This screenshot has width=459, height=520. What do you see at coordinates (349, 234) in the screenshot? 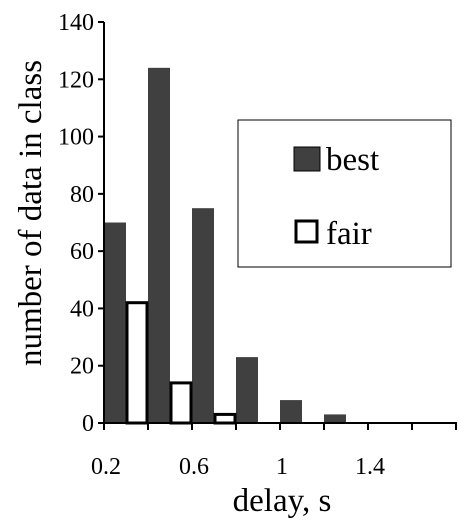
I see `legend-label-fair: fair` at bounding box center [349, 234].